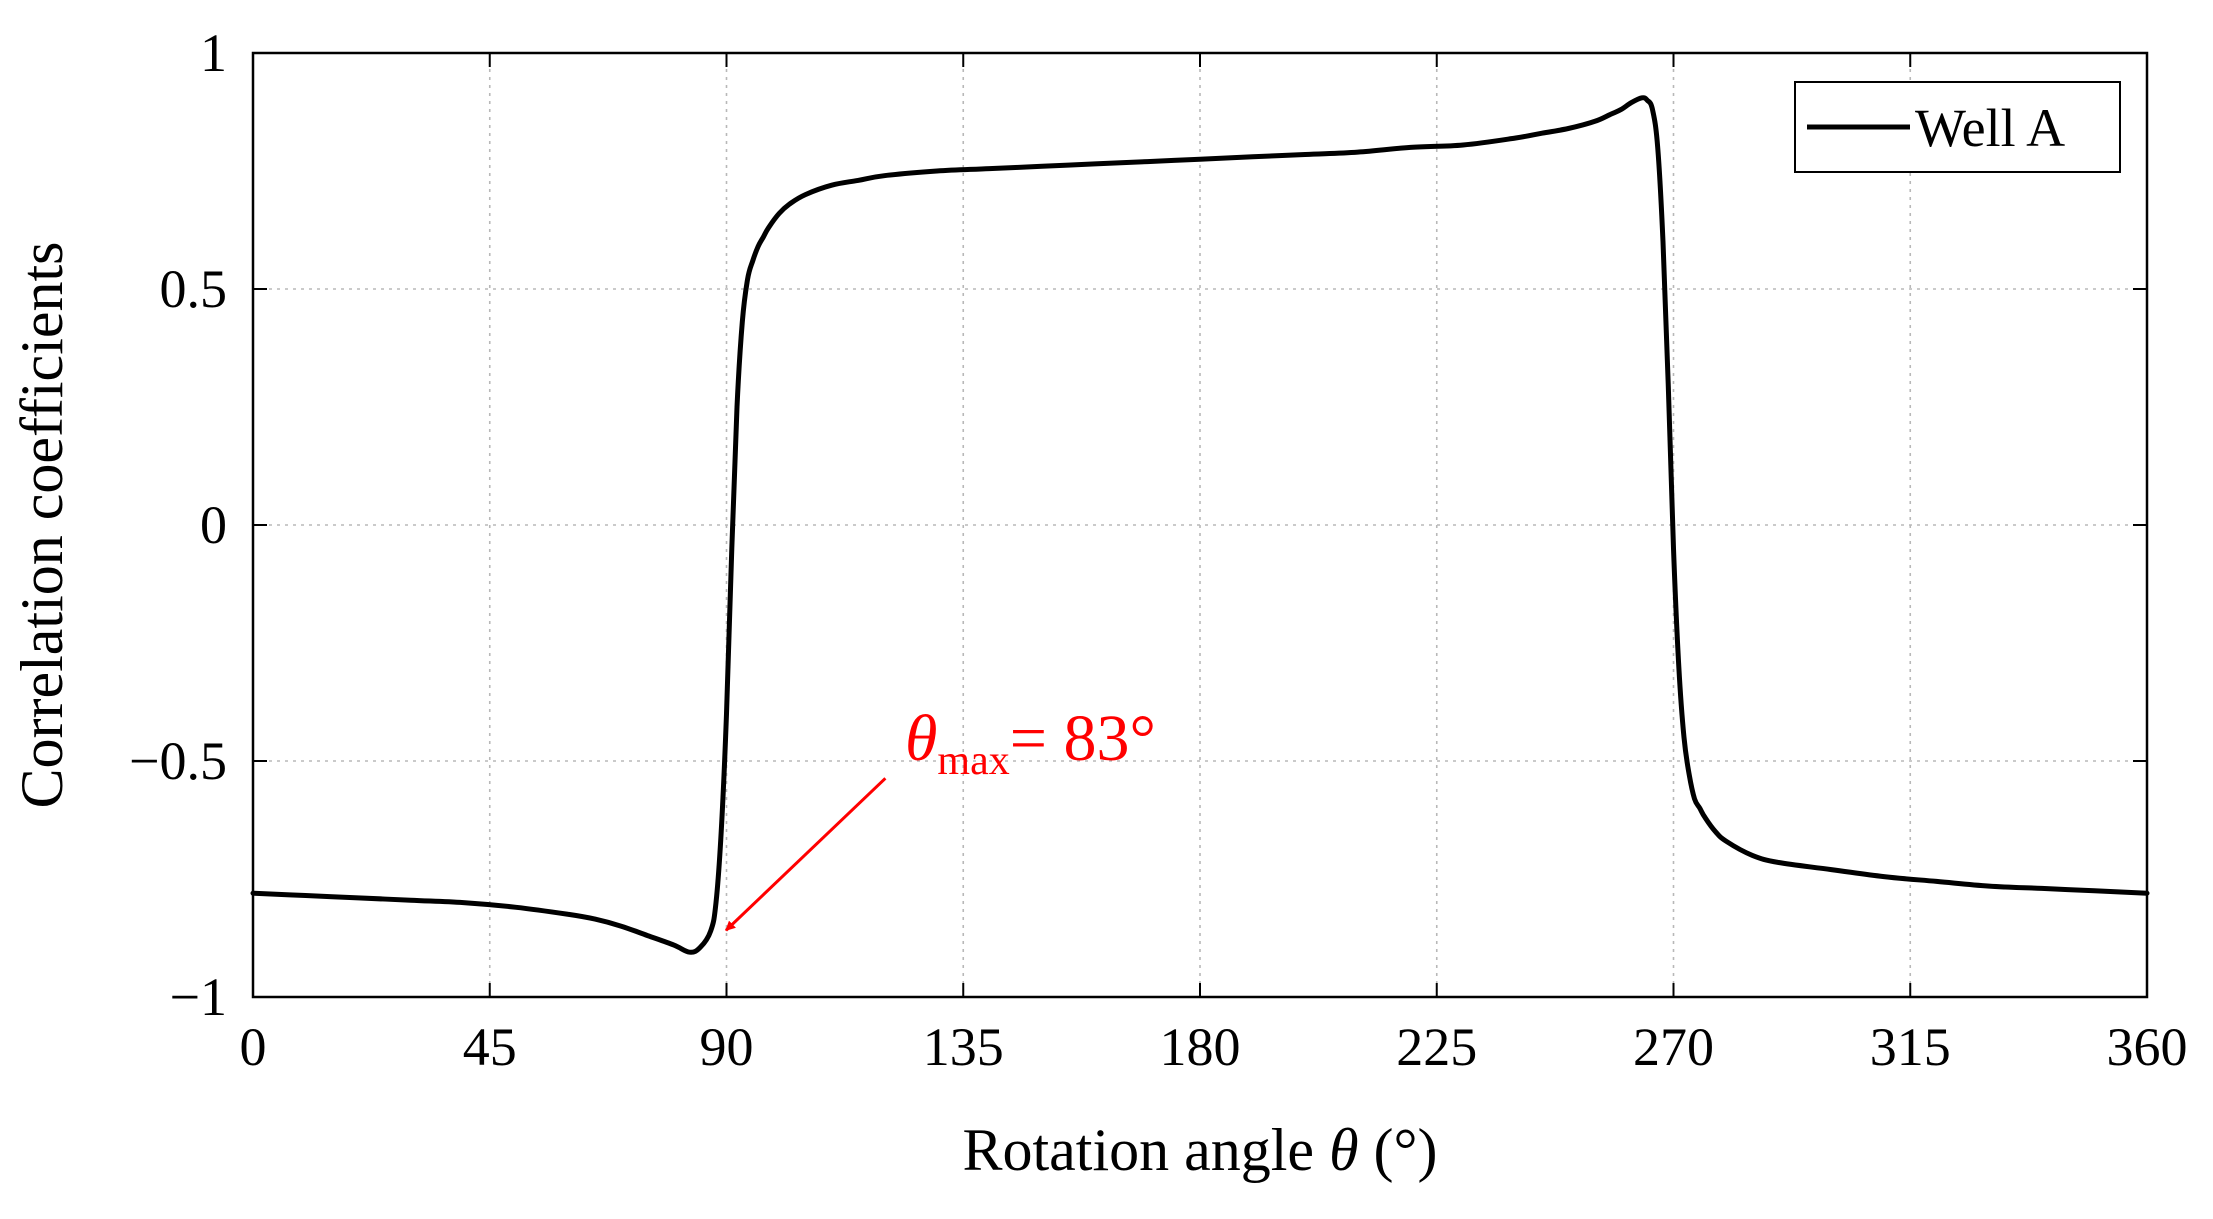  Describe the element at coordinates (1990, 128) in the screenshot. I see `legend-label-well-a: Well A` at that location.